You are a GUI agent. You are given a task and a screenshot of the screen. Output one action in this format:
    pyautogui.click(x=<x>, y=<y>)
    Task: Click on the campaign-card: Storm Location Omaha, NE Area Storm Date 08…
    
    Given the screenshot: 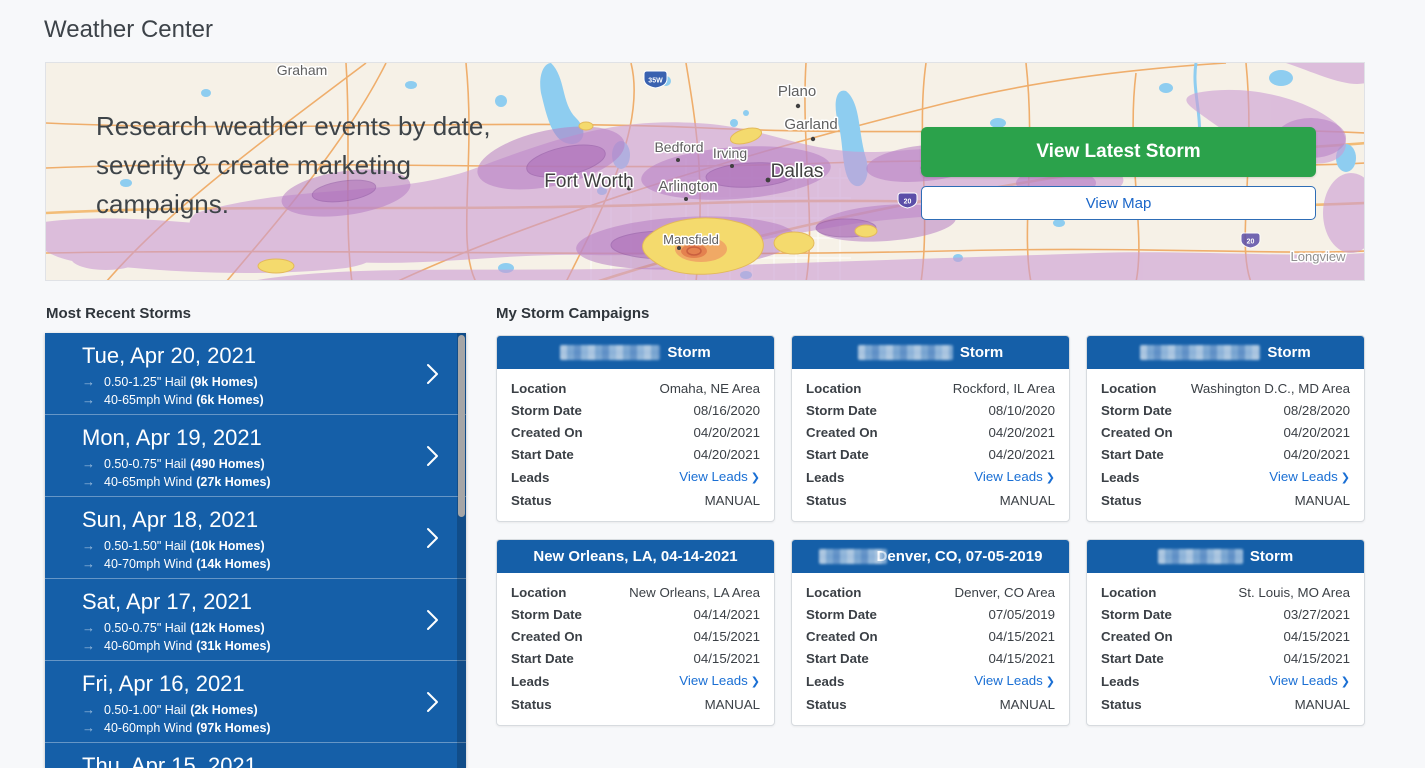 What is the action you would take?
    pyautogui.click(x=635, y=428)
    